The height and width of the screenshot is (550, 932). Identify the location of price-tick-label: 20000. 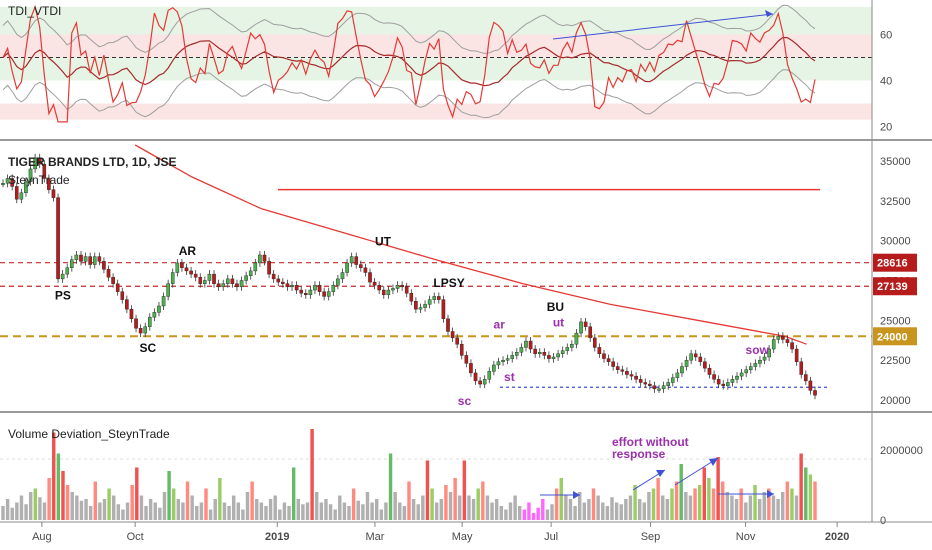
(895, 401).